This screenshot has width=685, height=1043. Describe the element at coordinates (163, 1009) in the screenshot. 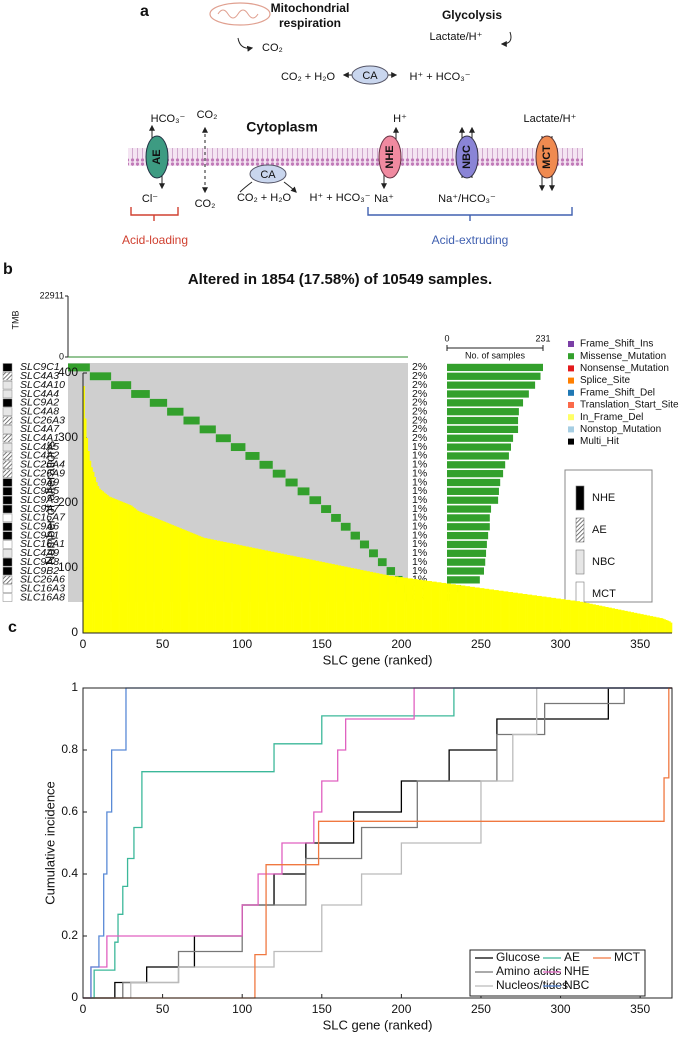

I see `x-tick-label: 50` at that location.